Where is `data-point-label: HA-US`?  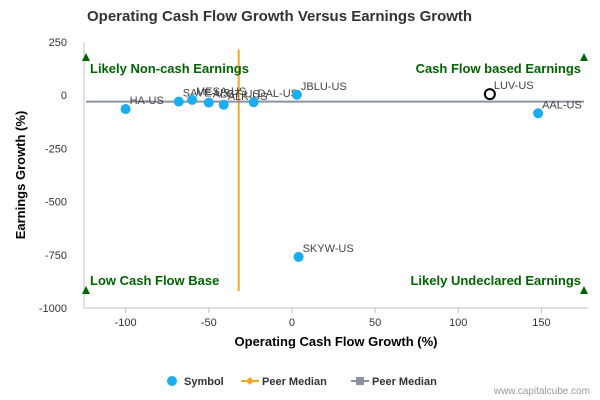 data-point-label: HA-US is located at coordinates (147, 101).